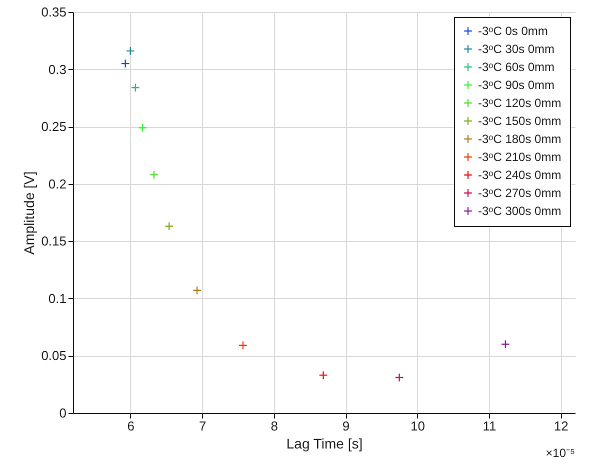 The height and width of the screenshot is (467, 591). I want to click on x-tick-label: 9, so click(346, 426).